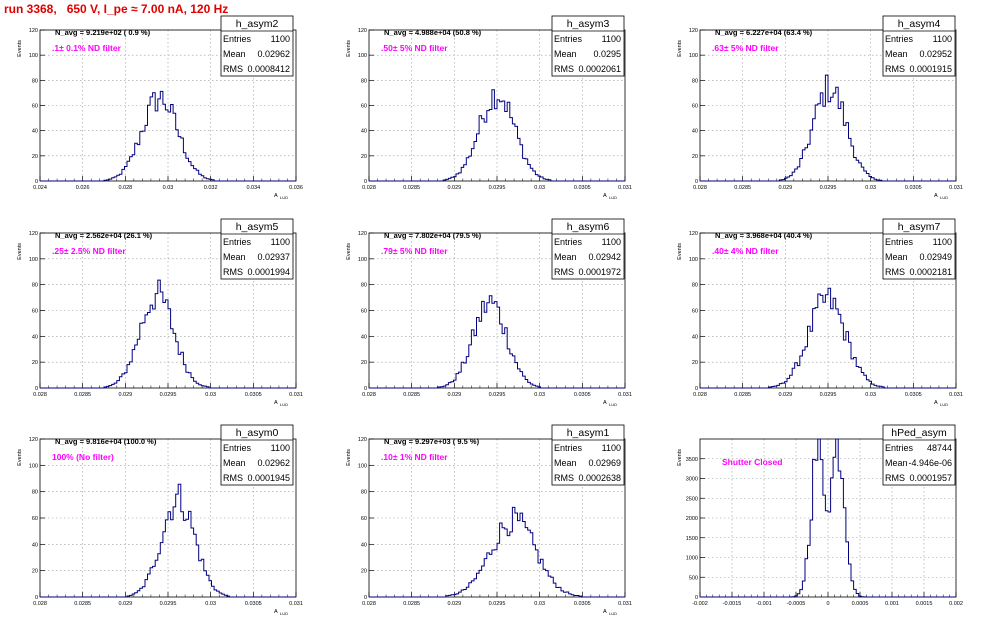 The image size is (996, 622). I want to click on navg-label: N_avg = 9.816e+04 (100.0 %), so click(106, 441).